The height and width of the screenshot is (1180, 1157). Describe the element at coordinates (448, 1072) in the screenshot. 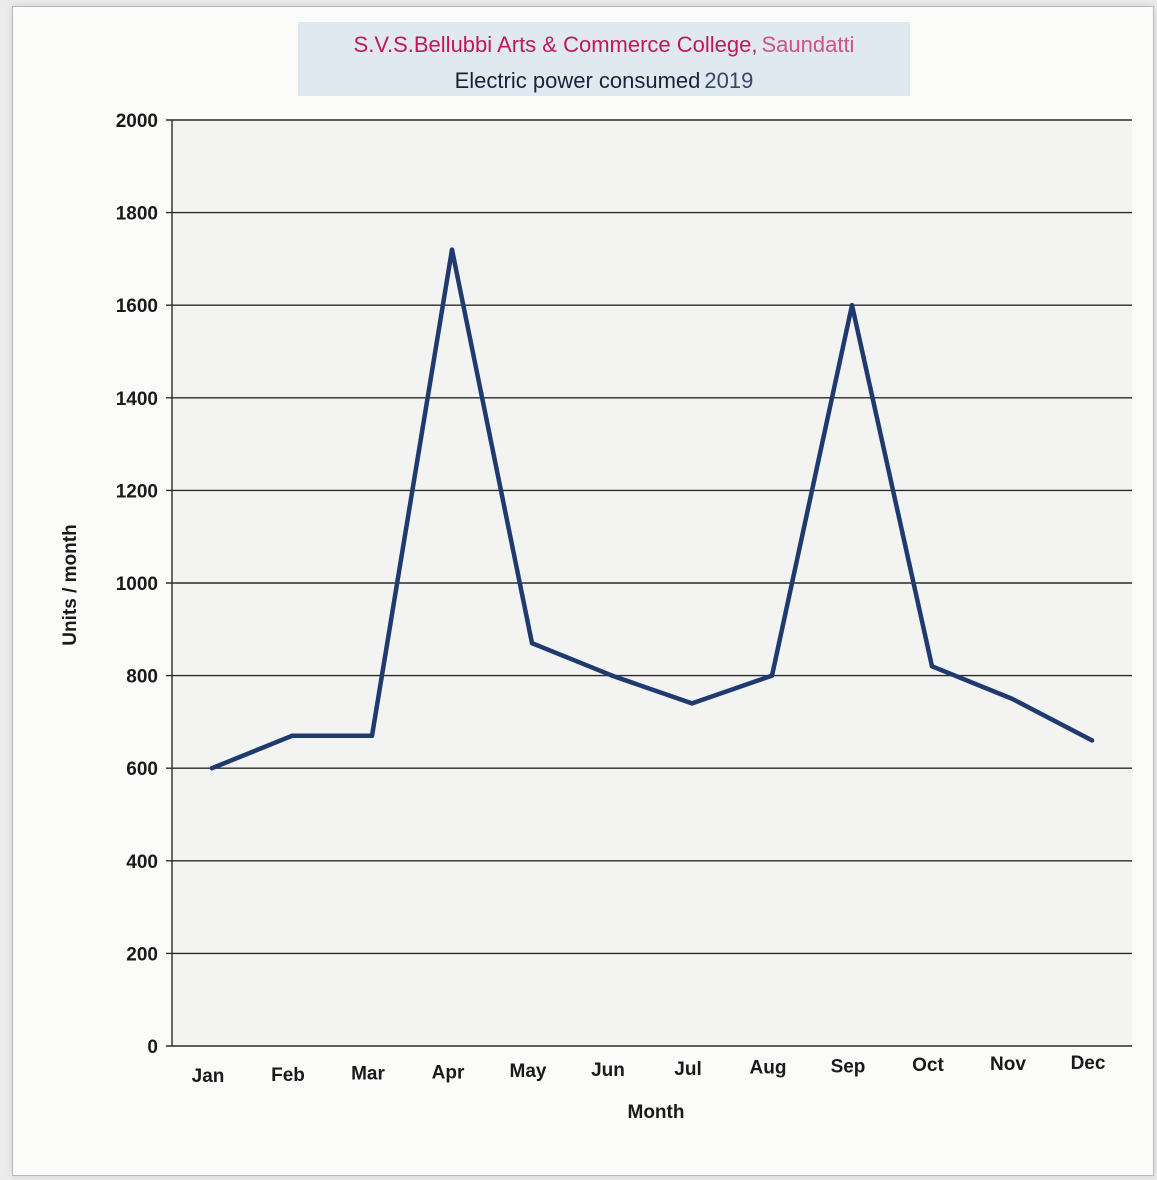

I see `x-tick-label: Apr` at that location.